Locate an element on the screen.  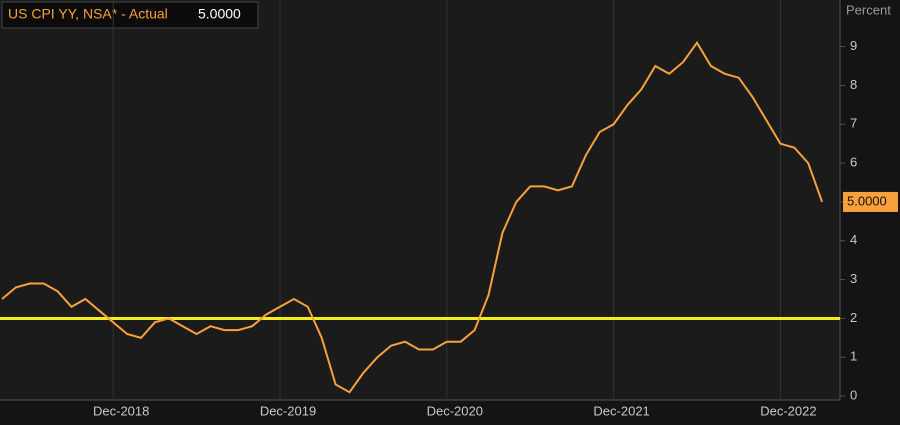
y-axis-label: Percent is located at coordinates (868, 9).